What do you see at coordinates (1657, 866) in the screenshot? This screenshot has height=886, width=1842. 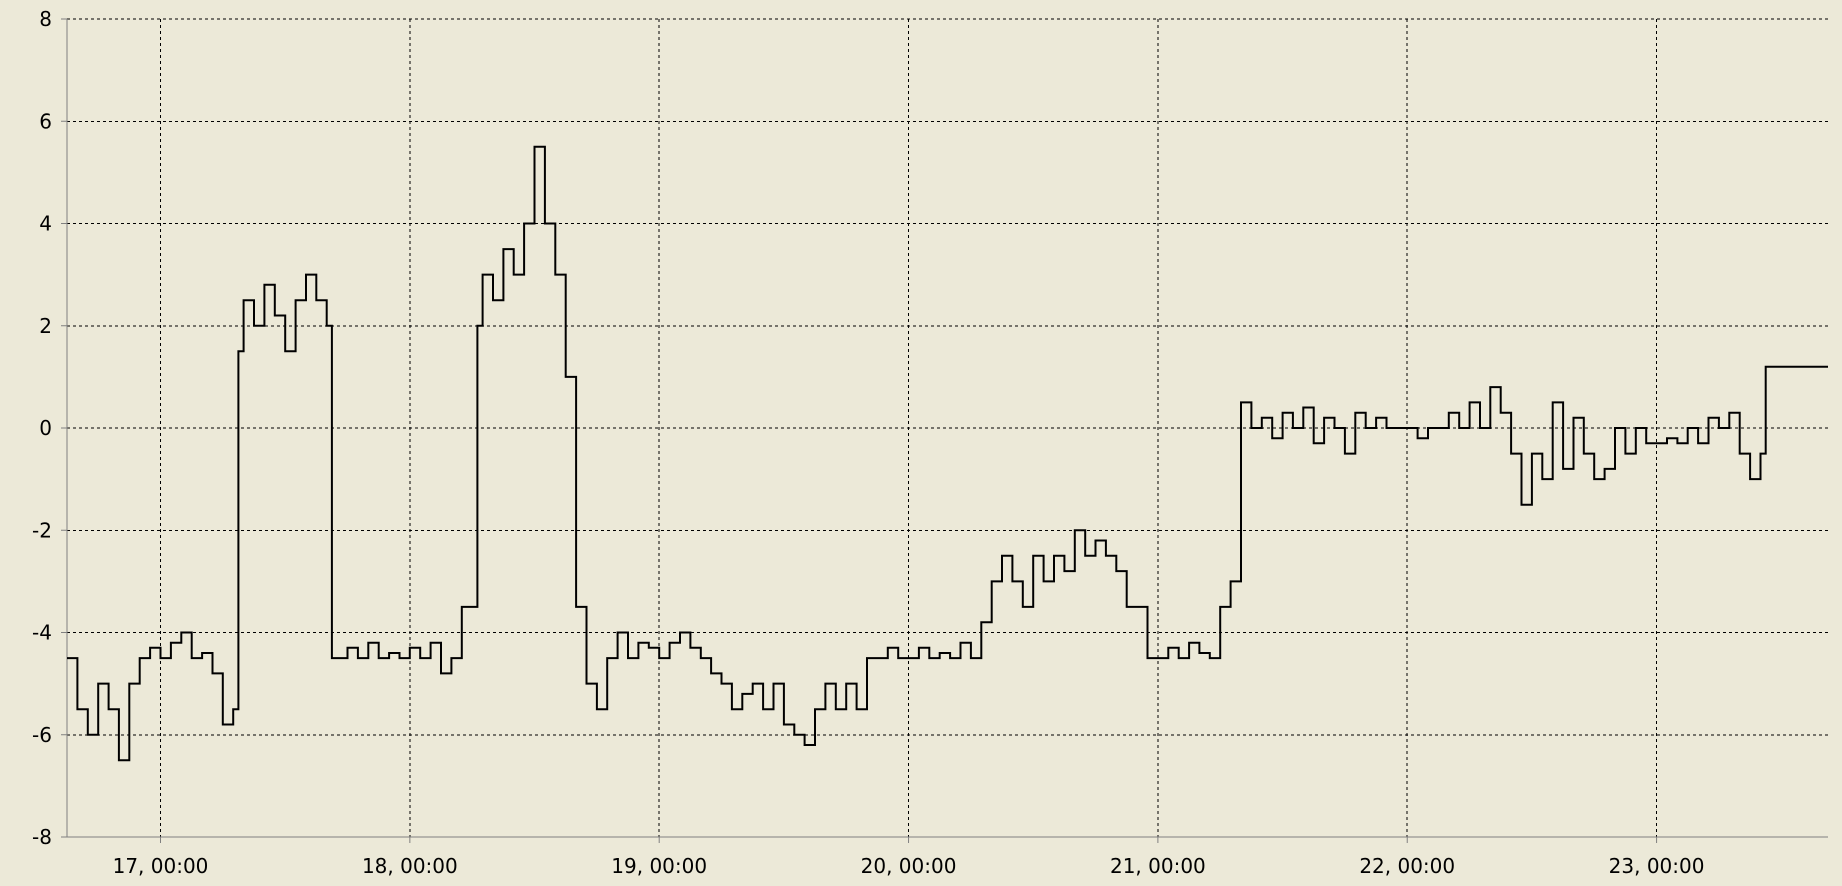 I see `x-tick-label: 23, 00:00` at bounding box center [1657, 866].